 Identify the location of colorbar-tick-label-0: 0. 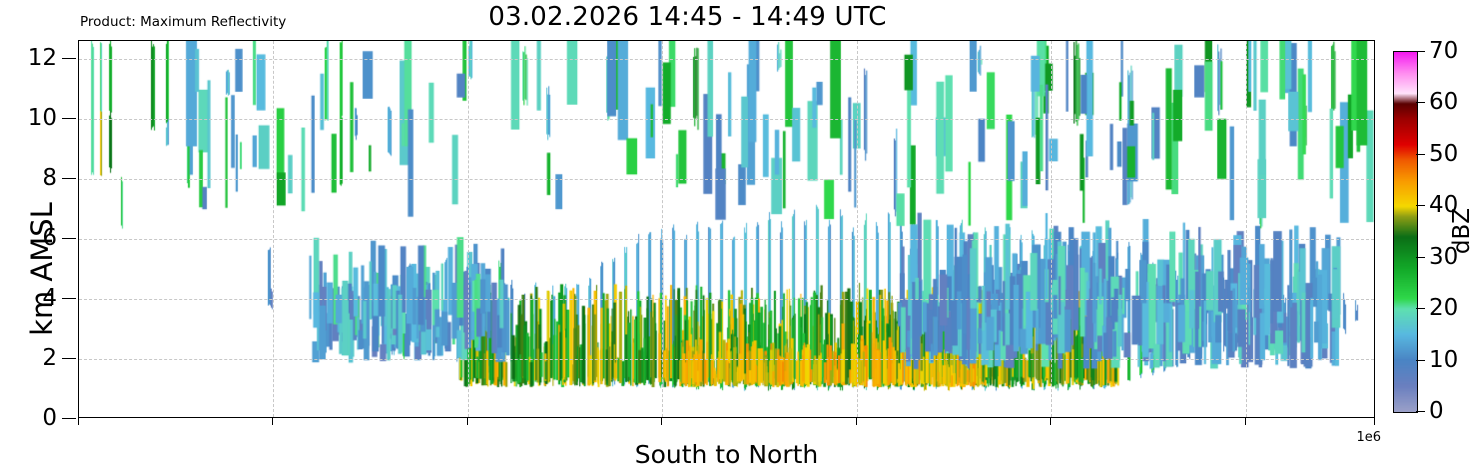
(1436, 411).